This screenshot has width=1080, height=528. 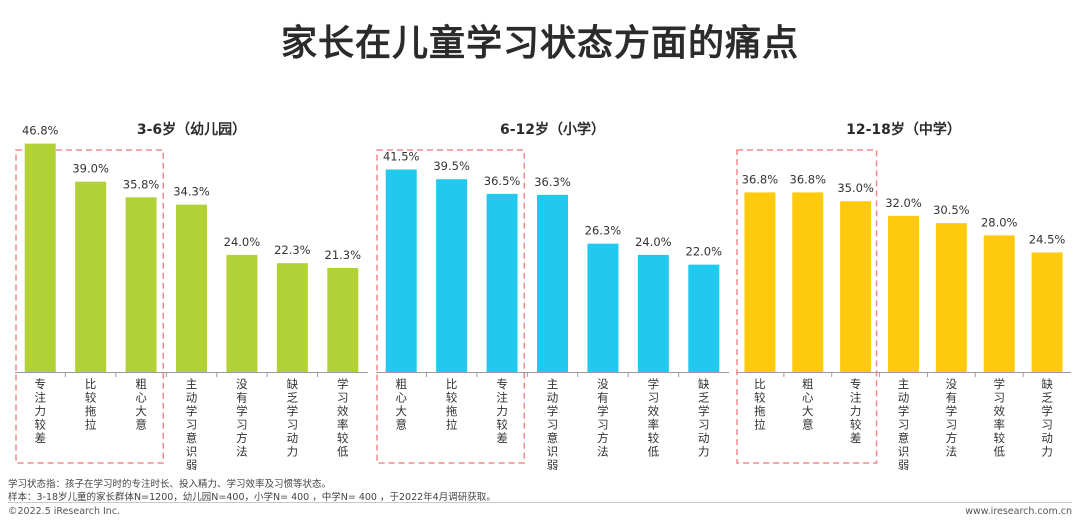 I want to click on chart-0-value-label-3: 34.3%, so click(x=191, y=192).